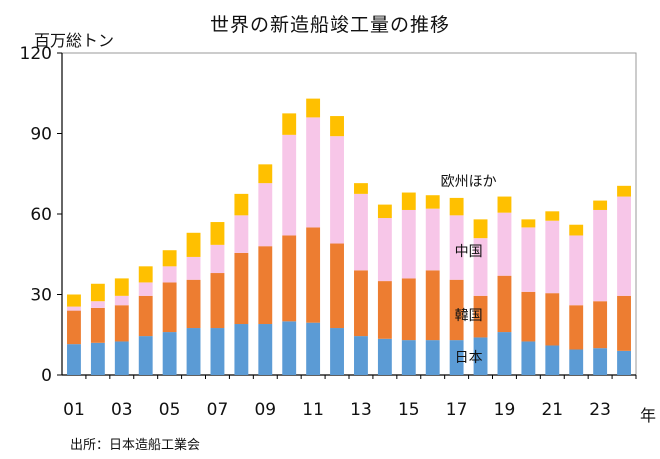  What do you see at coordinates (457, 410) in the screenshot?
I see `x-tick-label: 17` at bounding box center [457, 410].